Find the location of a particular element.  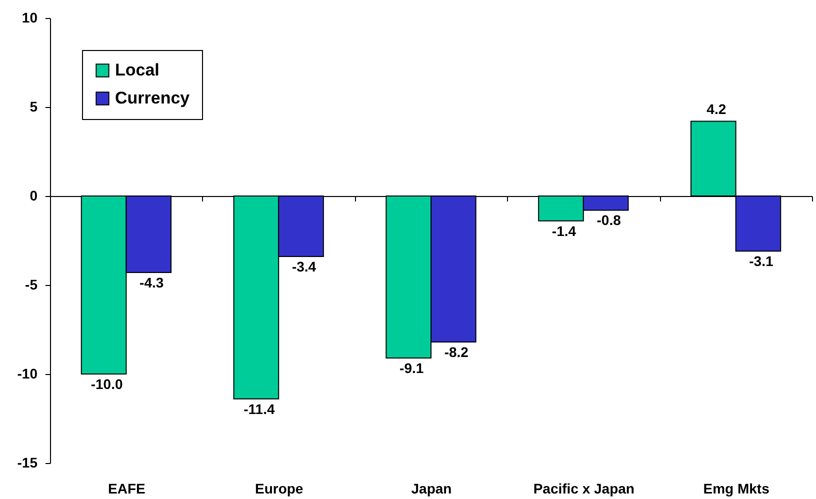

x-tick-label: EAFE is located at coordinates (127, 488).